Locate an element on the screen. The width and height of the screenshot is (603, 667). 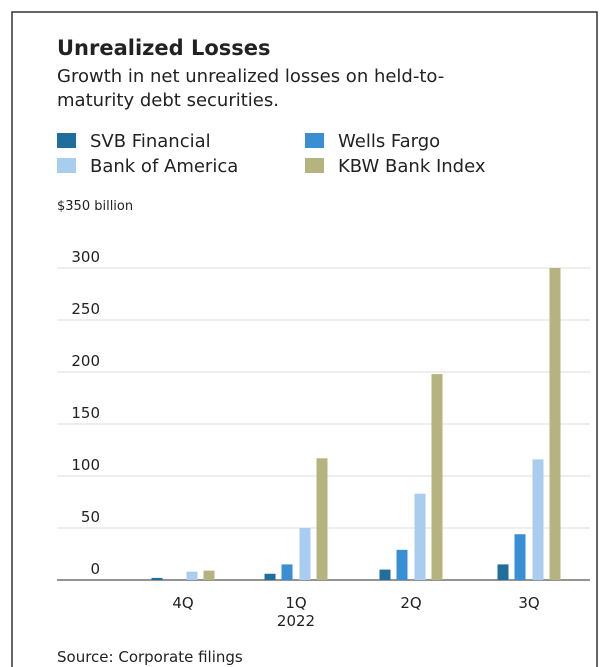
legend-label: SVB Financial is located at coordinates (150, 141).